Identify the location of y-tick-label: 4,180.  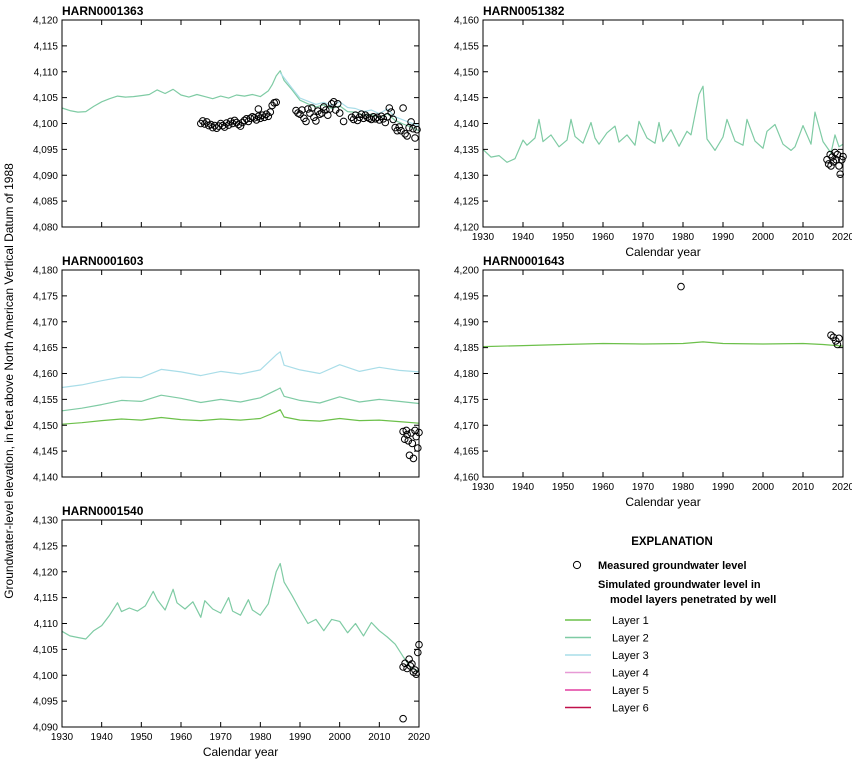
(45, 271).